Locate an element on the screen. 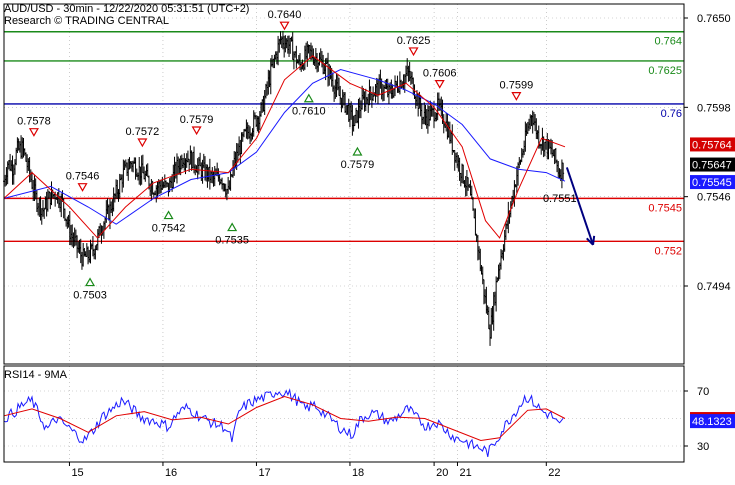 Image resolution: width=735 pixels, height=485 pixels. trough-label: 0.7579 is located at coordinates (358, 165).